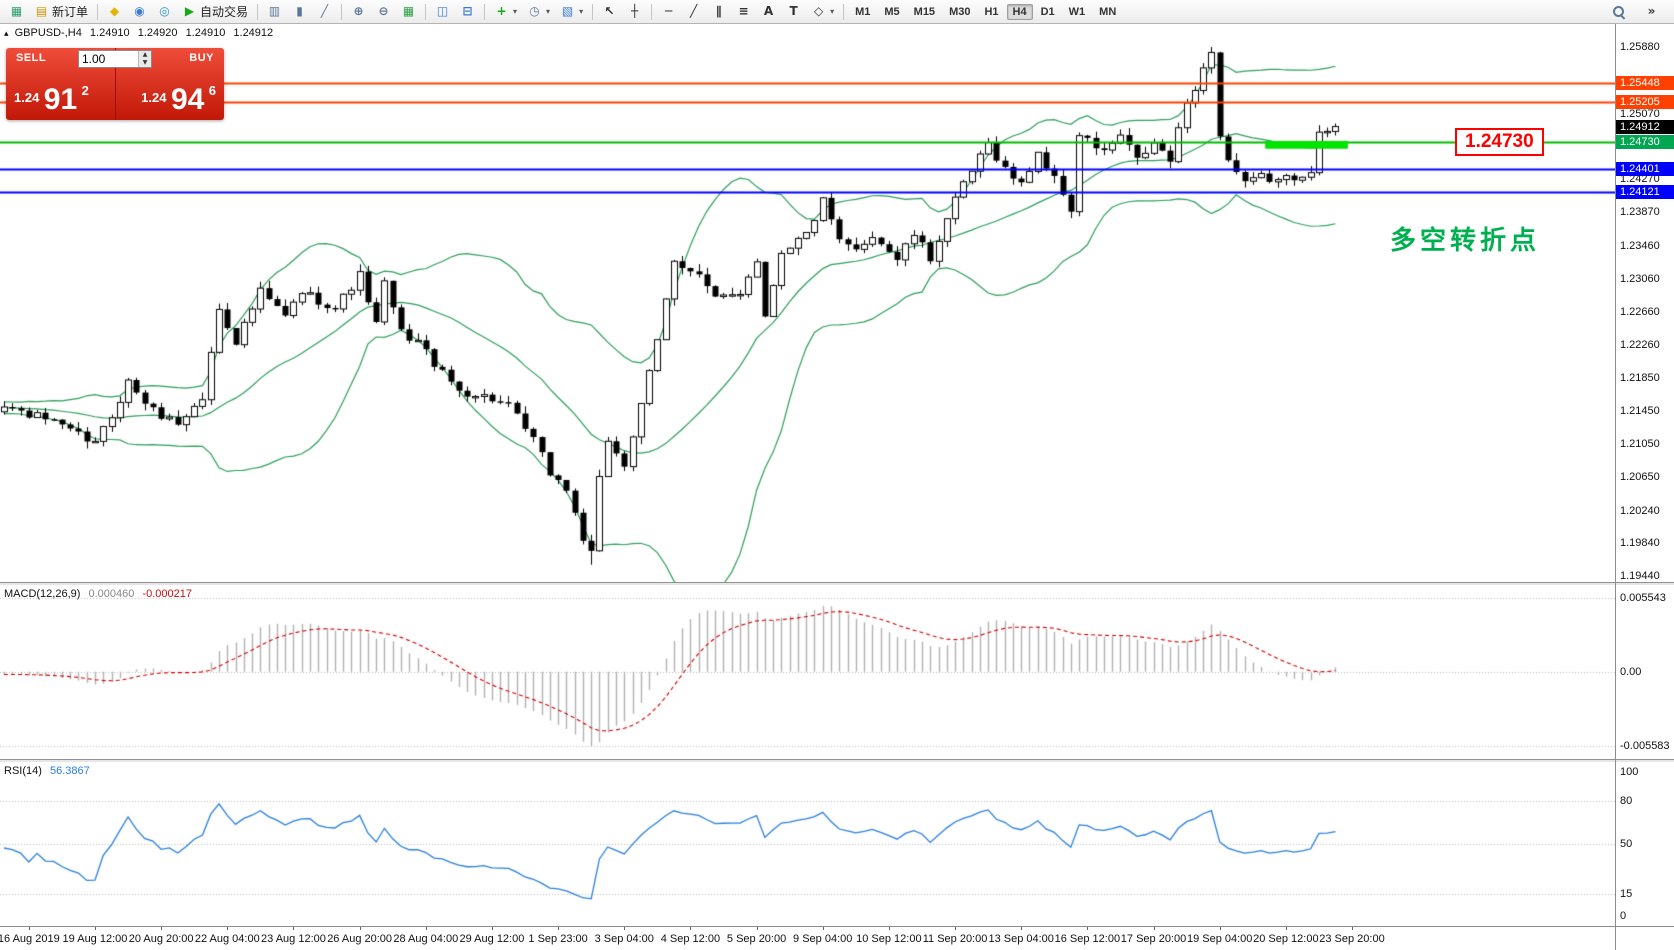 The width and height of the screenshot is (1674, 950). I want to click on candlestick-chart-button: ▮, so click(299, 12).